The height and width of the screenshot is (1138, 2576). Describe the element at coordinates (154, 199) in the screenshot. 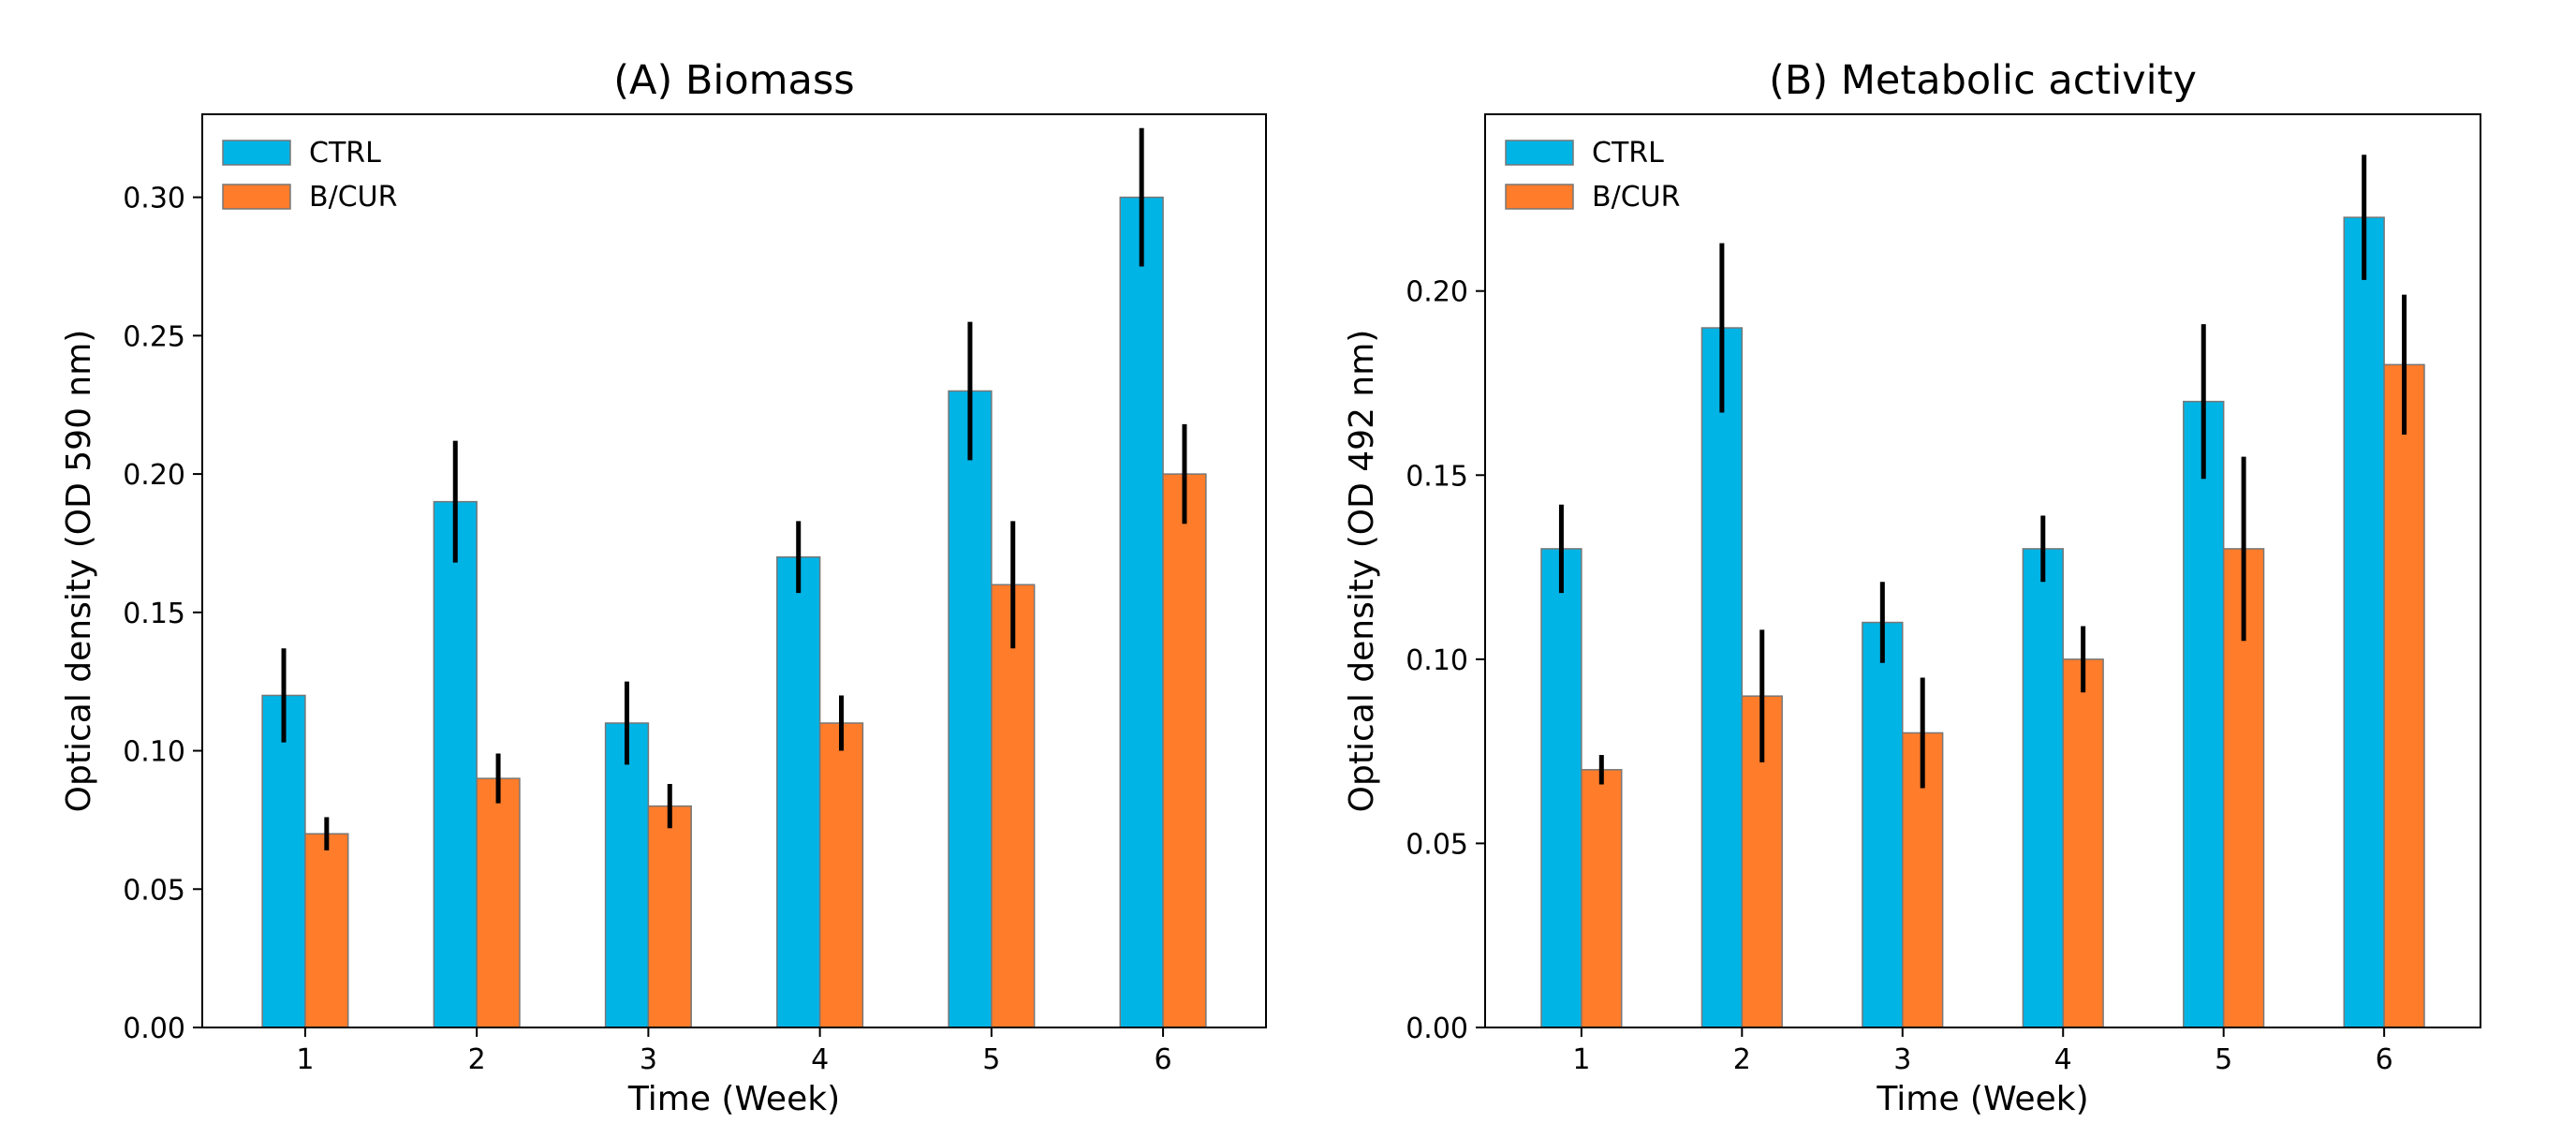

I see `y-tick-label: 0.30` at that location.